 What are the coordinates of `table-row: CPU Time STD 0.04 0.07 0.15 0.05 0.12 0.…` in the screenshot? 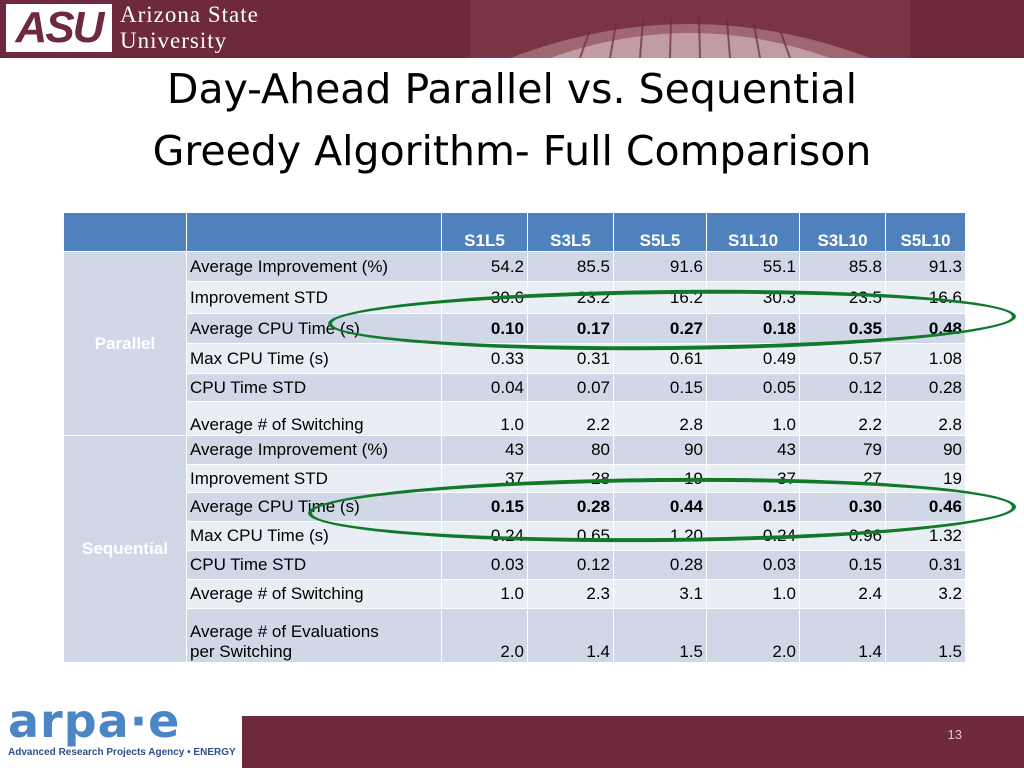 It's located at (515, 387).